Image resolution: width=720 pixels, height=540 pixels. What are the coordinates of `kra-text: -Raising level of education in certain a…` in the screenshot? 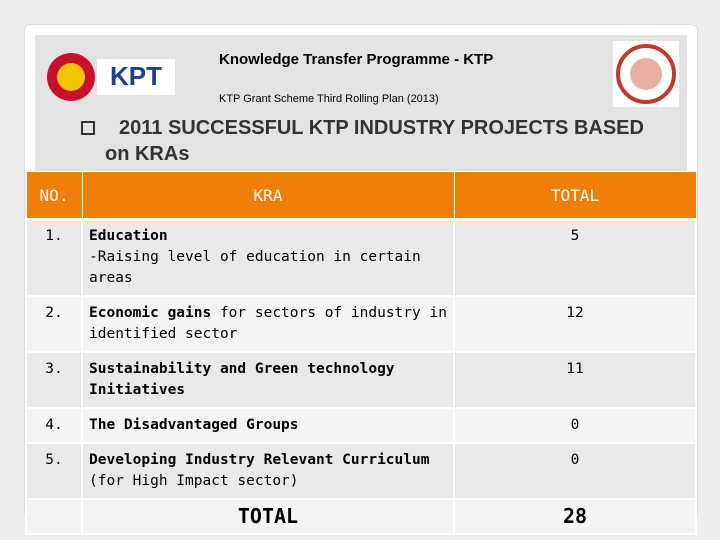 It's located at (255, 267).